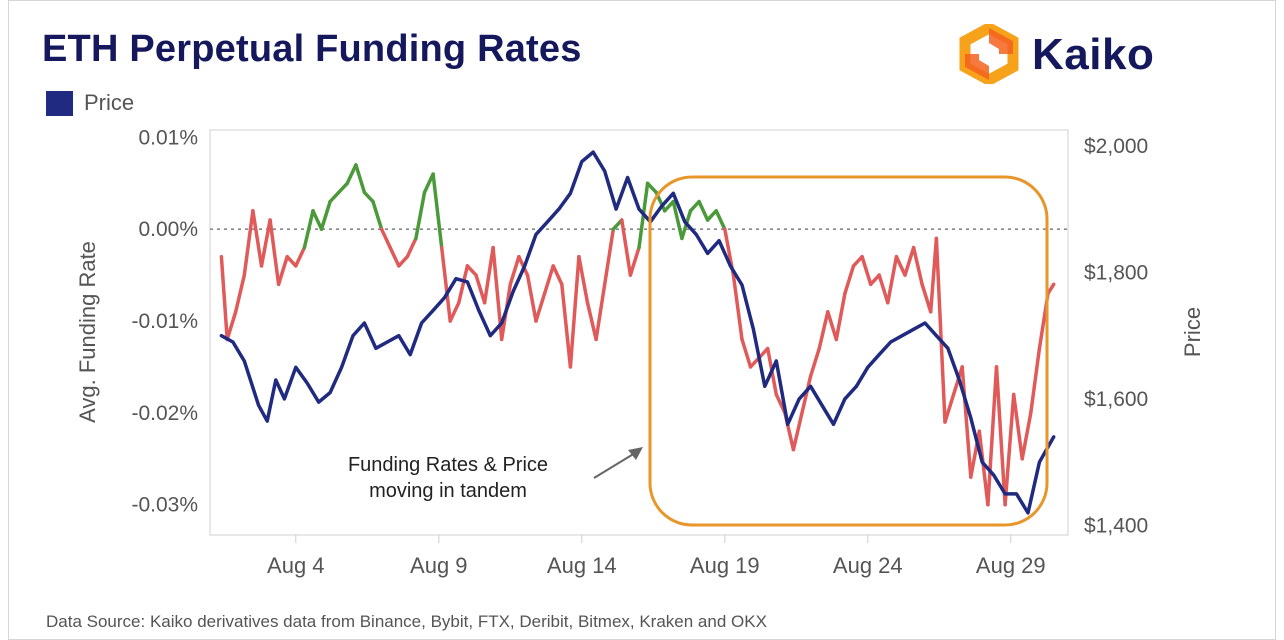  I want to click on annotation-arrowhead, so click(635, 453).